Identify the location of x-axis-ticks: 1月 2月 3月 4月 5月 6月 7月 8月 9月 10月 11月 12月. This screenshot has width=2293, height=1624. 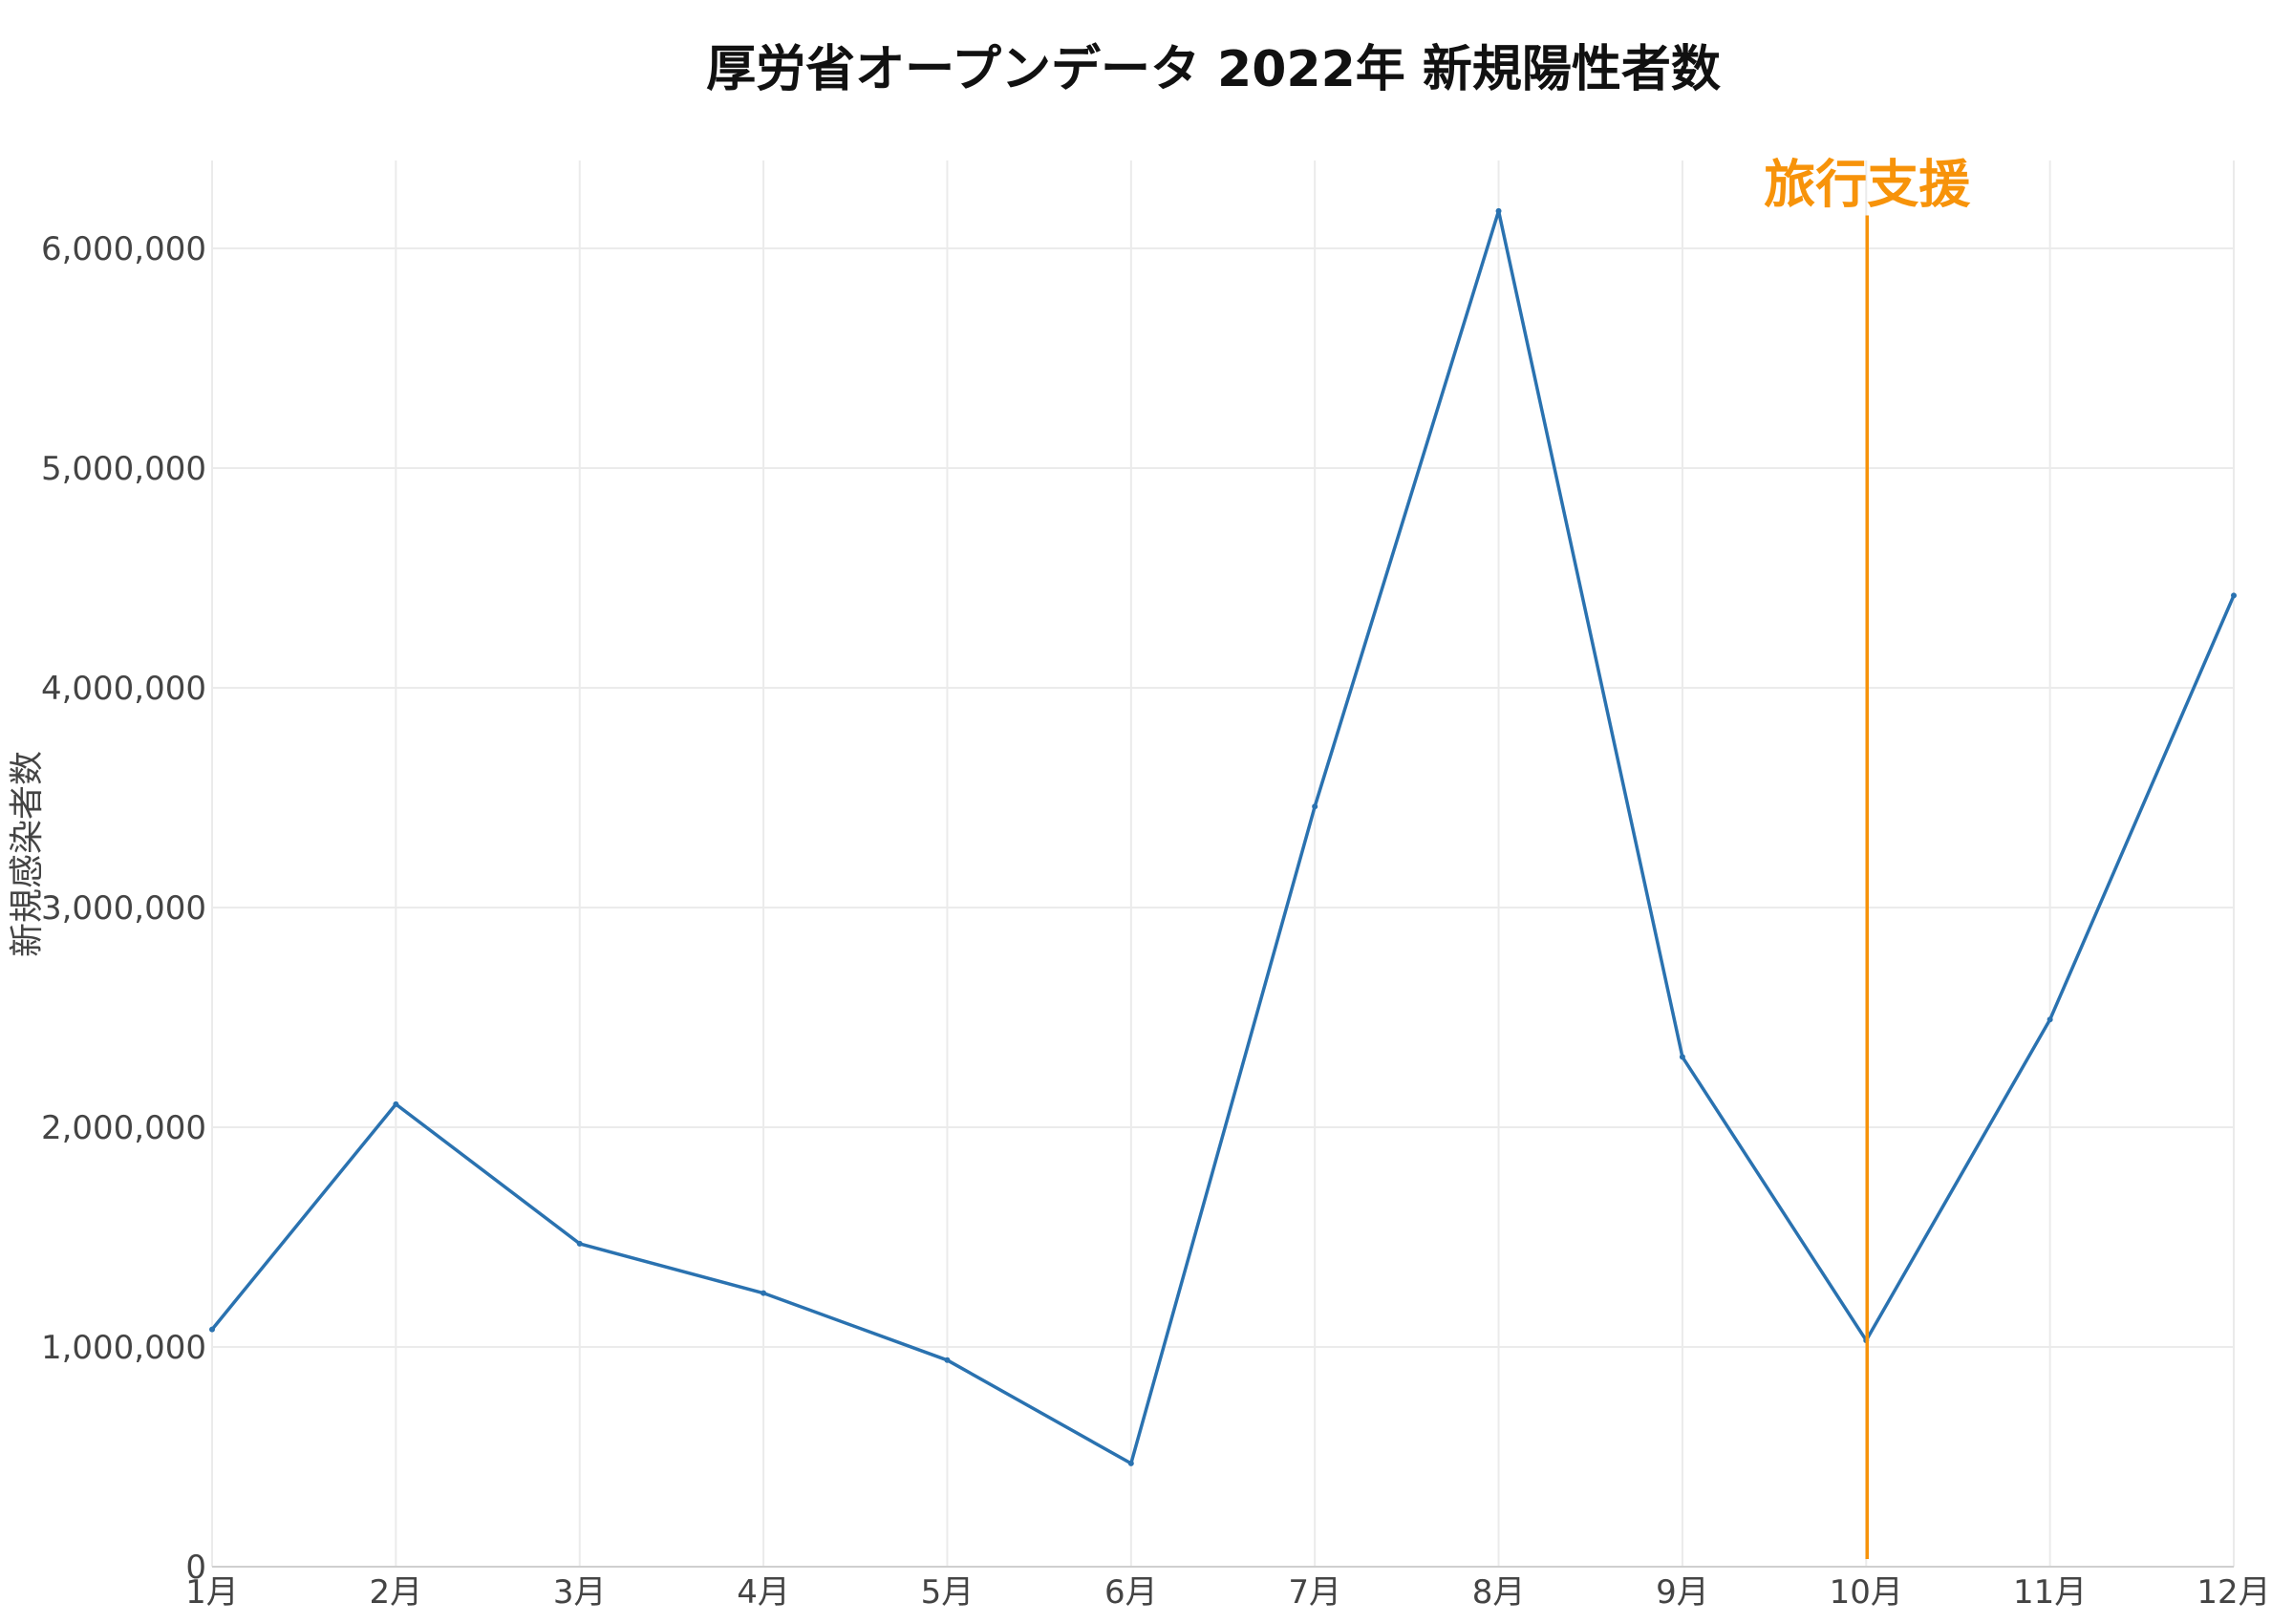
(1227, 1592).